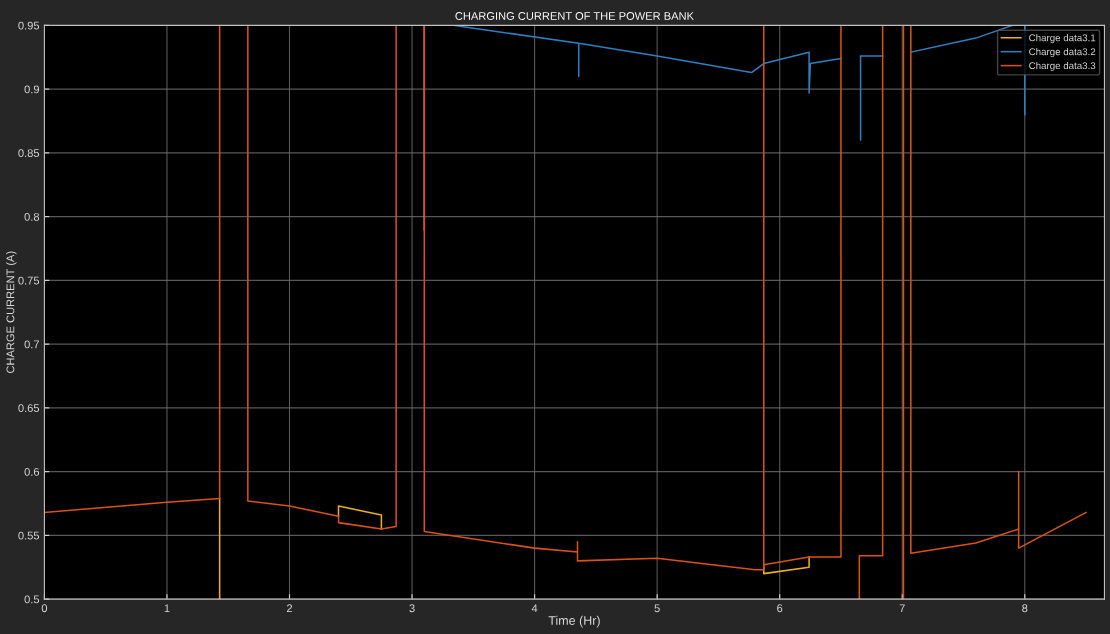  What do you see at coordinates (534, 608) in the screenshot?
I see `x-tick-label: 4` at bounding box center [534, 608].